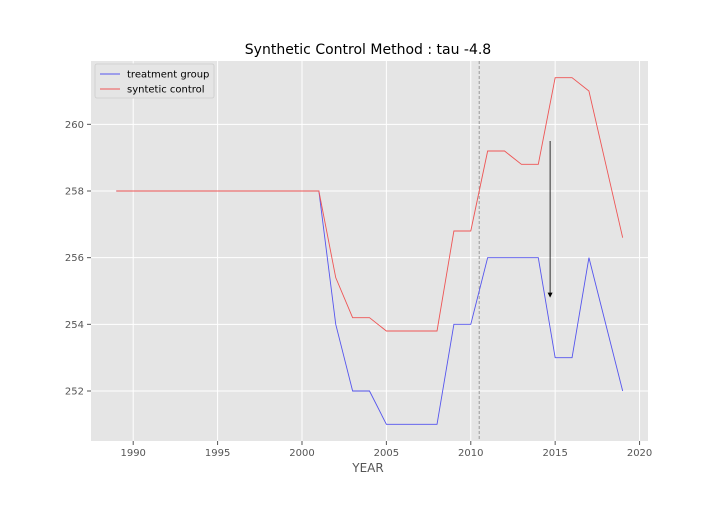 The height and width of the screenshot is (508, 720). I want to click on x-tick-label: 2015, so click(554, 453).